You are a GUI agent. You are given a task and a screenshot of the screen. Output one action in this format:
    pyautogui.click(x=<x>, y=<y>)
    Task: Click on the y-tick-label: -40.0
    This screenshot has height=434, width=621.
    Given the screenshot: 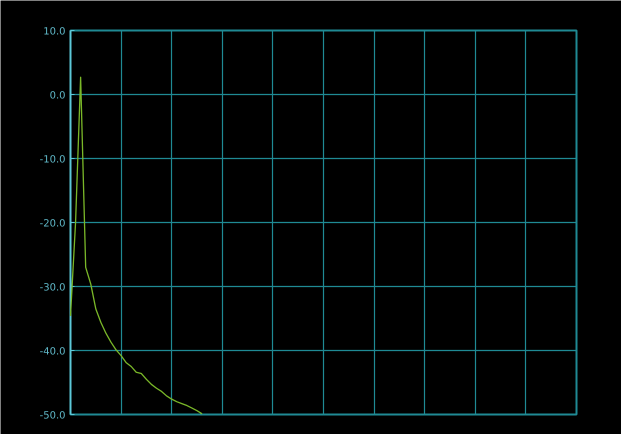 What is the action you would take?
    pyautogui.click(x=53, y=352)
    